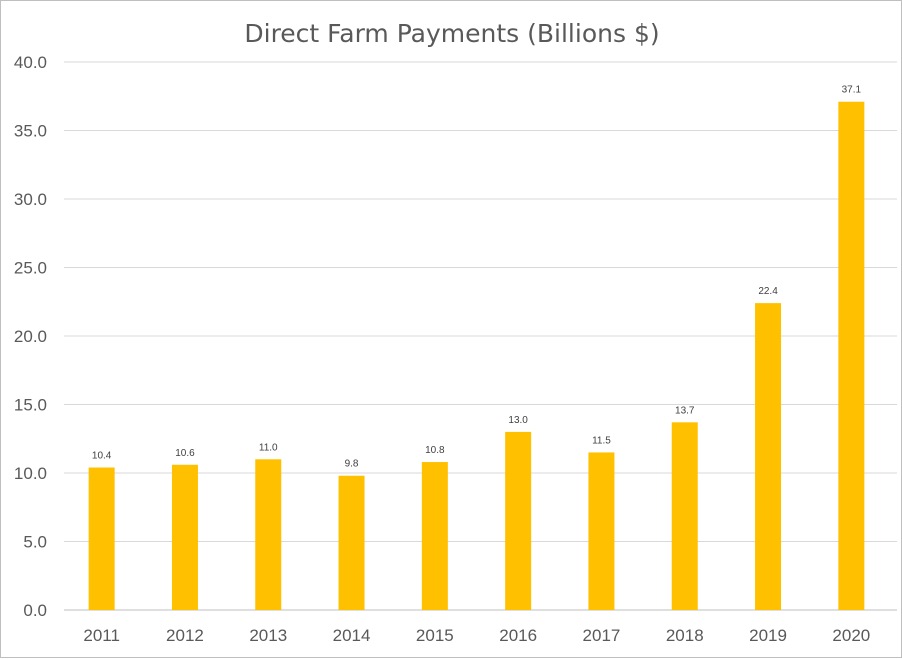  I want to click on x-tick-label: 2017, so click(602, 635).